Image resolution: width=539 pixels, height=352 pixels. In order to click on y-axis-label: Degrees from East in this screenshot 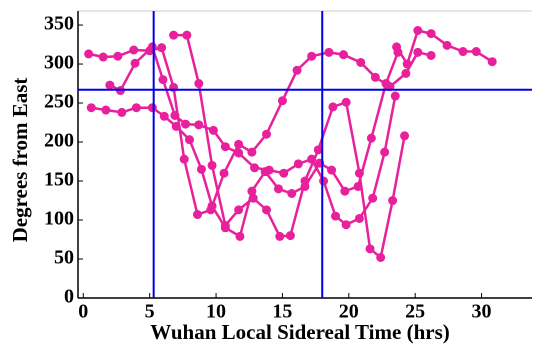, I will do `click(20, 160)`.